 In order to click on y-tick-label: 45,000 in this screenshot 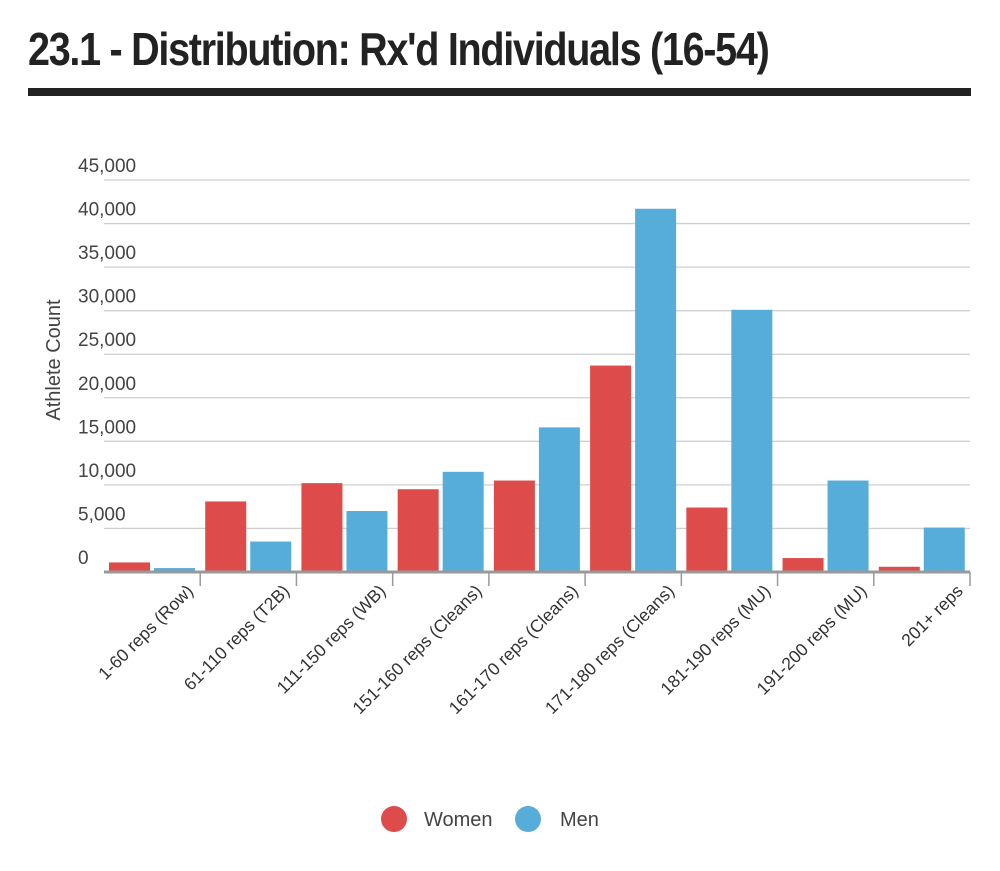, I will do `click(107, 166)`.